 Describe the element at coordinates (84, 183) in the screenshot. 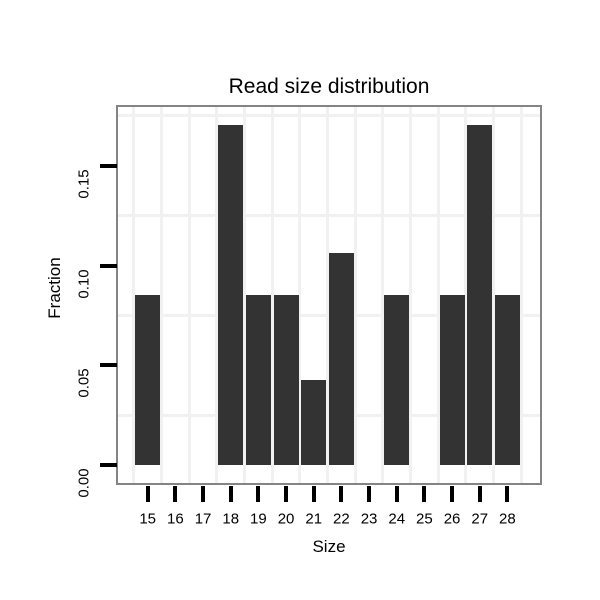

I see `y-tick-label-0.15: 0.15` at that location.